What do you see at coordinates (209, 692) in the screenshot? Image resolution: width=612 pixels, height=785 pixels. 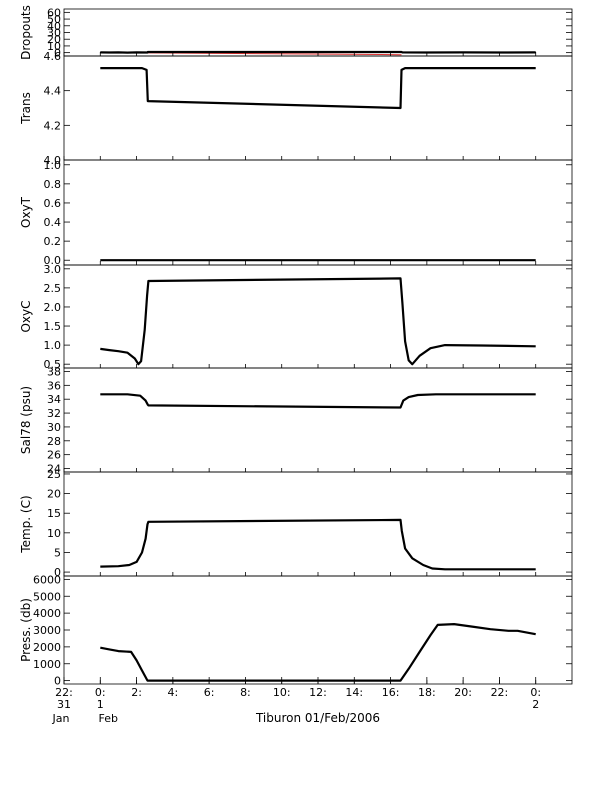 I see `x-tick-label: 6:` at bounding box center [209, 692].